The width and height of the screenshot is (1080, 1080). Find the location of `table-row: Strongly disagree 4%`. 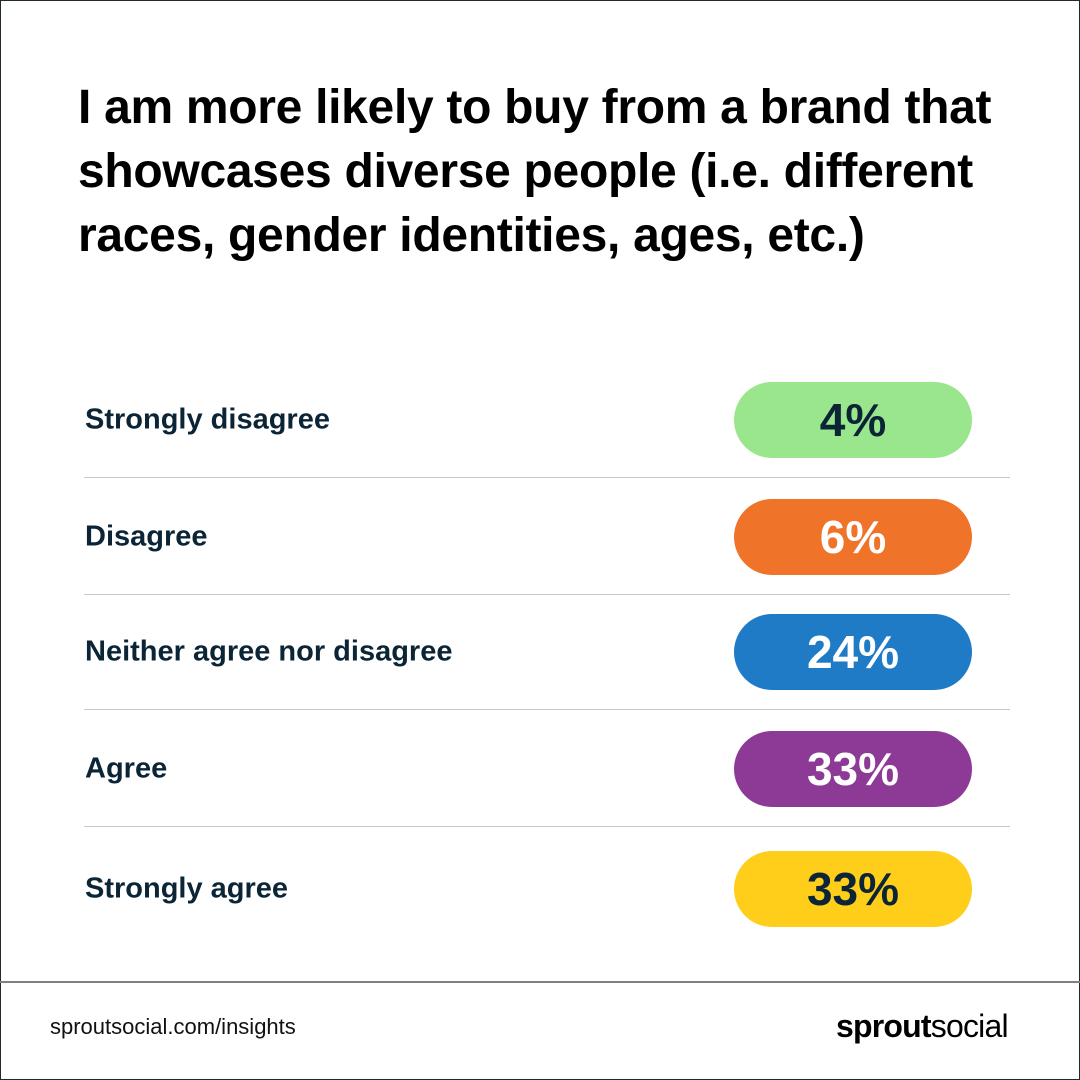

table-row: Strongly disagree 4% is located at coordinates (547, 419).